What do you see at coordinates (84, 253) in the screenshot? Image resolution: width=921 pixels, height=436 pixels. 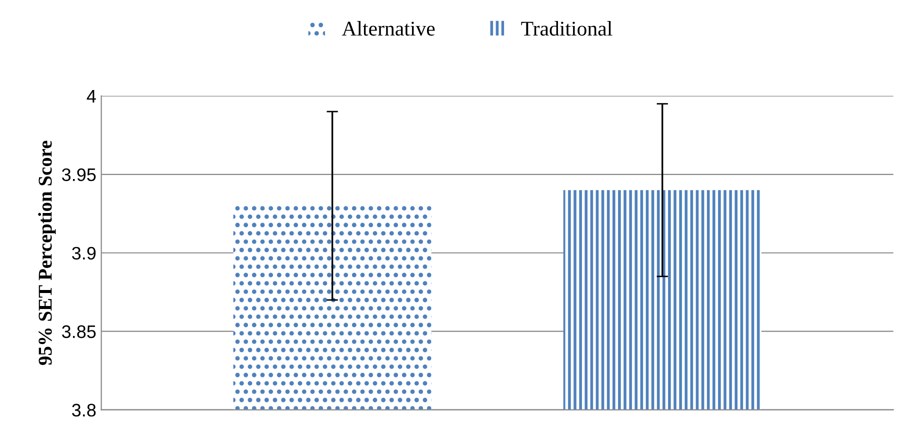 I see `y-tick-label: 3.9` at bounding box center [84, 253].